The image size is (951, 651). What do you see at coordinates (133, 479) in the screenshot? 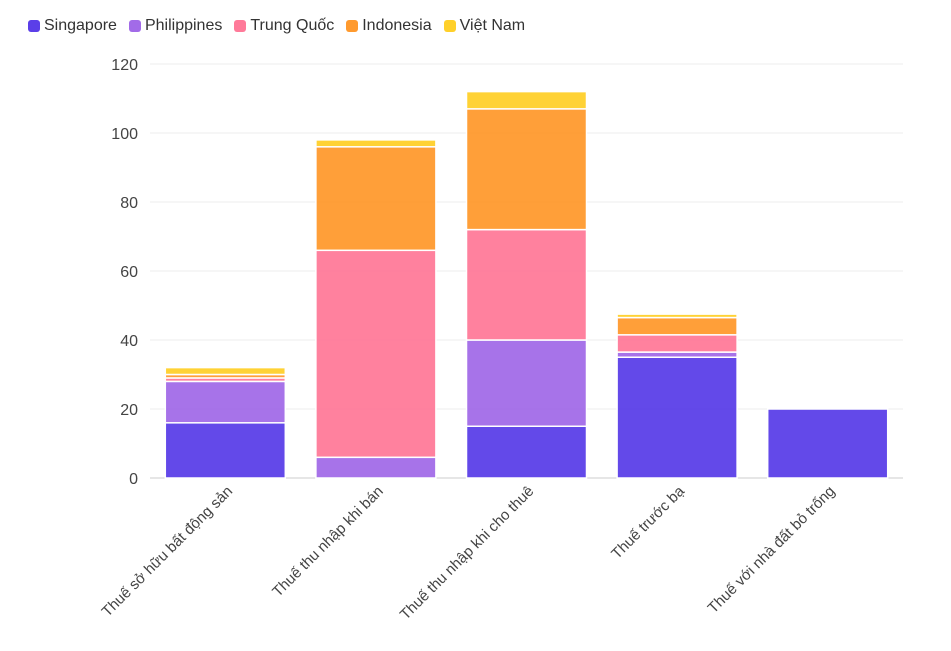
I see `y-tick-label: 0` at bounding box center [133, 479].